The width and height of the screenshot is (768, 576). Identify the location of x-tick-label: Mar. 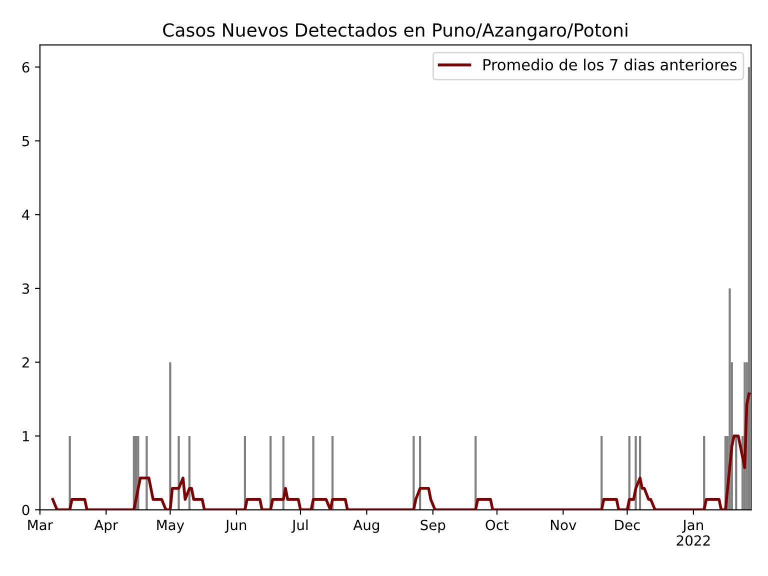
(41, 525).